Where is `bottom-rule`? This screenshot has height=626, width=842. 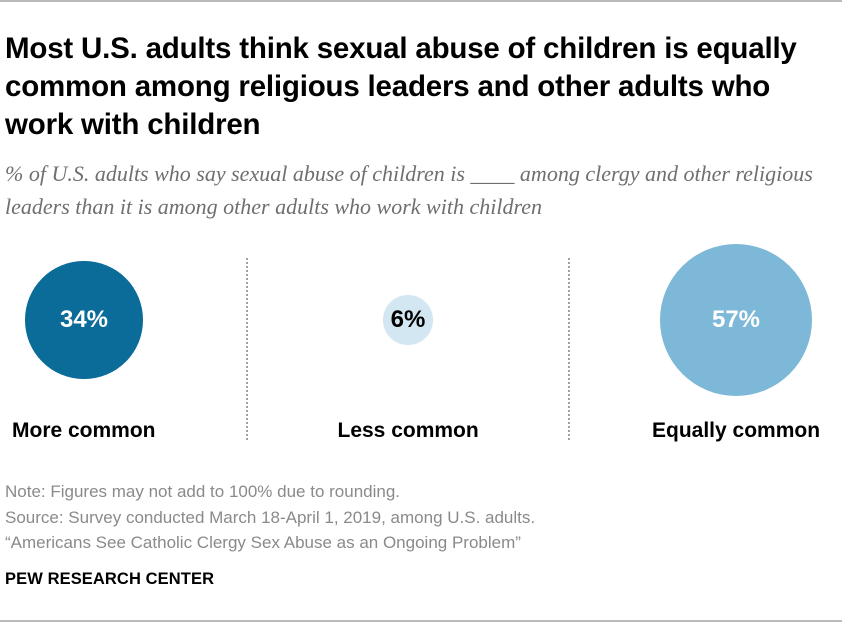
bottom-rule is located at coordinates (421, 621).